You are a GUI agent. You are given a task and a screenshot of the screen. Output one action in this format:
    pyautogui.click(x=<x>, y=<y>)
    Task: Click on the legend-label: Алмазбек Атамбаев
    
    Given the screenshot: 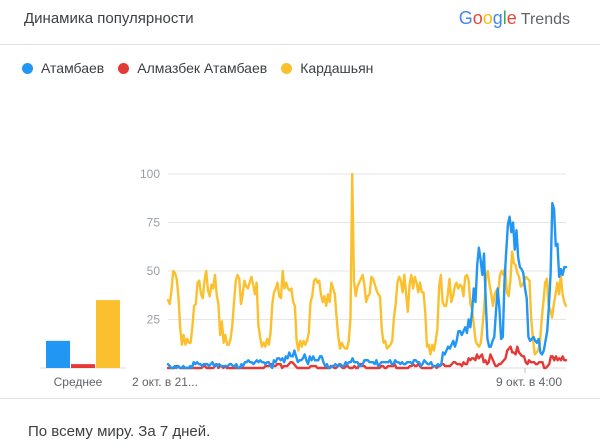 What is the action you would take?
    pyautogui.click(x=202, y=68)
    